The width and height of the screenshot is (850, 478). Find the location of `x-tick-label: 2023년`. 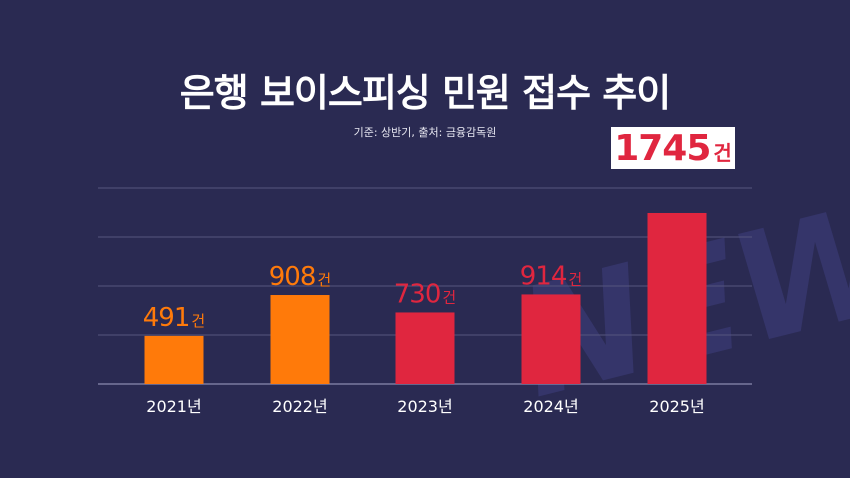

x-tick-label: 2023년 is located at coordinates (424, 406).